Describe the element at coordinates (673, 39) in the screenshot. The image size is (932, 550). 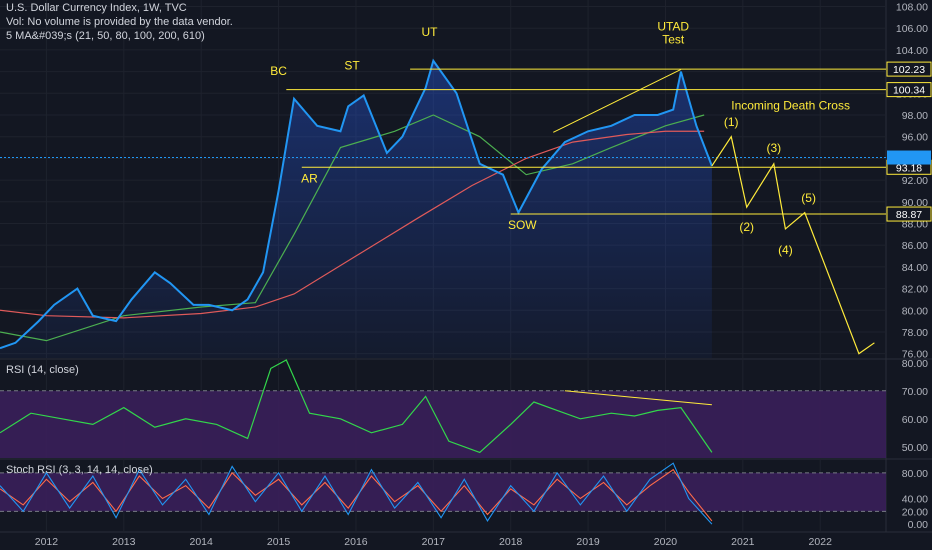
I see `annotation-test: Test` at that location.